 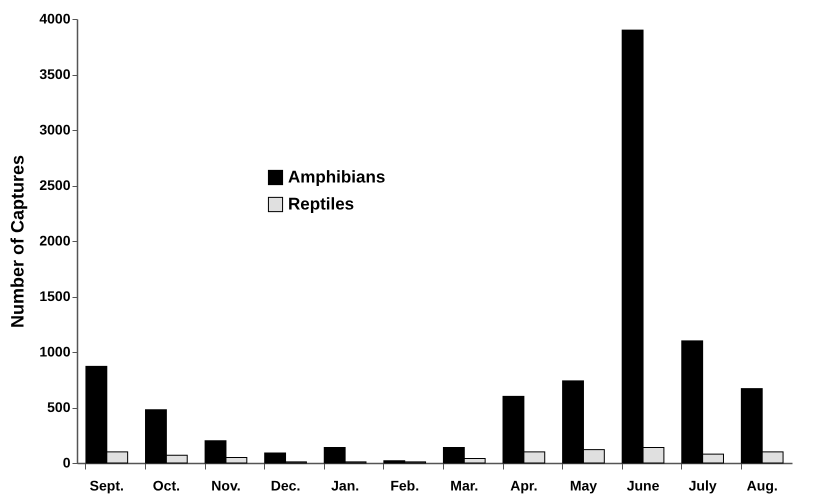 I want to click on x-tick-label: Sept., so click(x=107, y=486).